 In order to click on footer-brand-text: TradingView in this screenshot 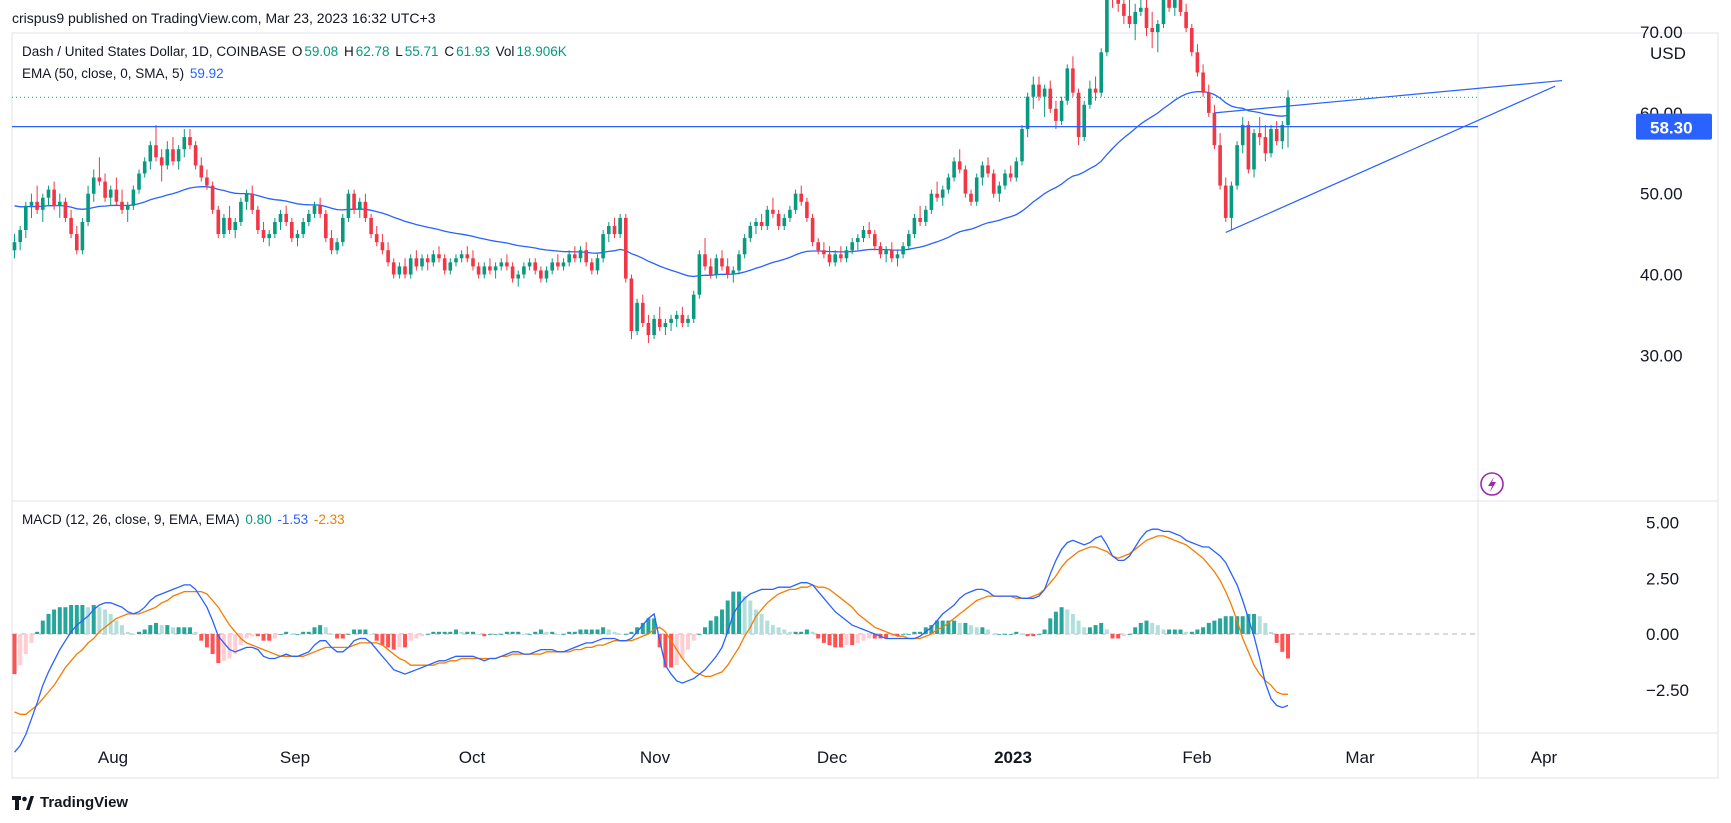, I will do `click(84, 802)`.